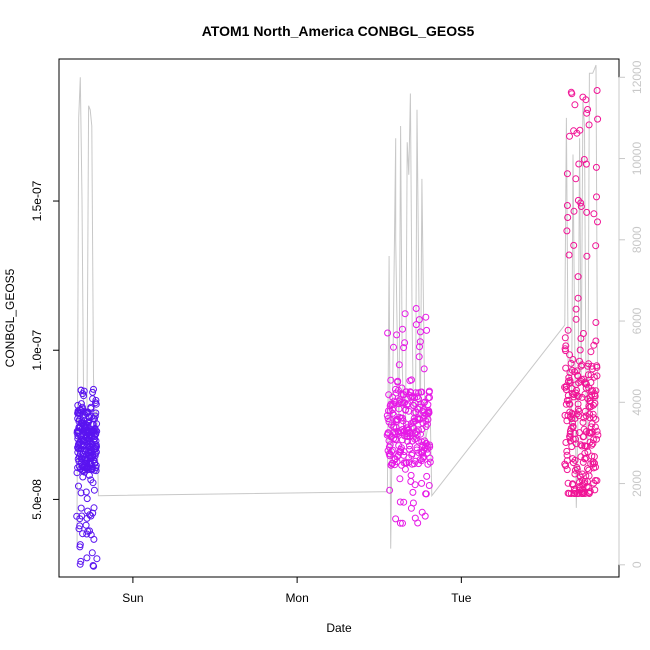 Image resolution: width=650 pixels, height=650 pixels. I want to click on y-axis-label: CONBGL_GEOS5, so click(10, 317).